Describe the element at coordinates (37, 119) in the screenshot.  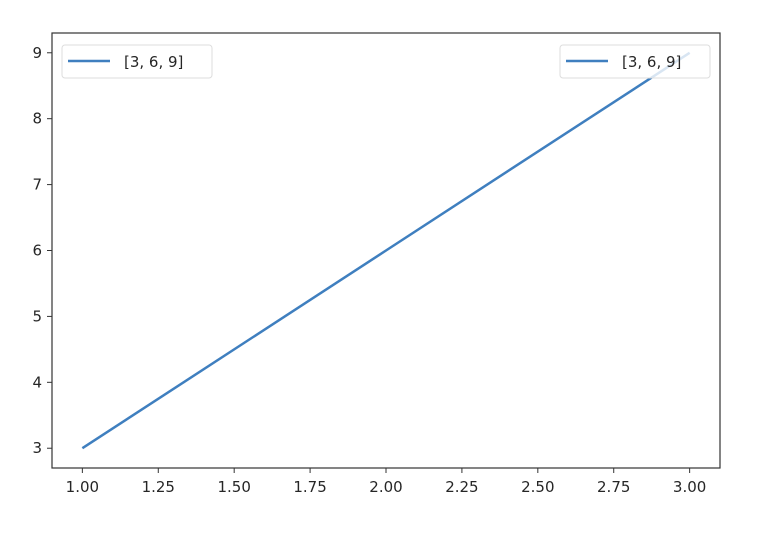
I see `y-tick-label: 8` at that location.